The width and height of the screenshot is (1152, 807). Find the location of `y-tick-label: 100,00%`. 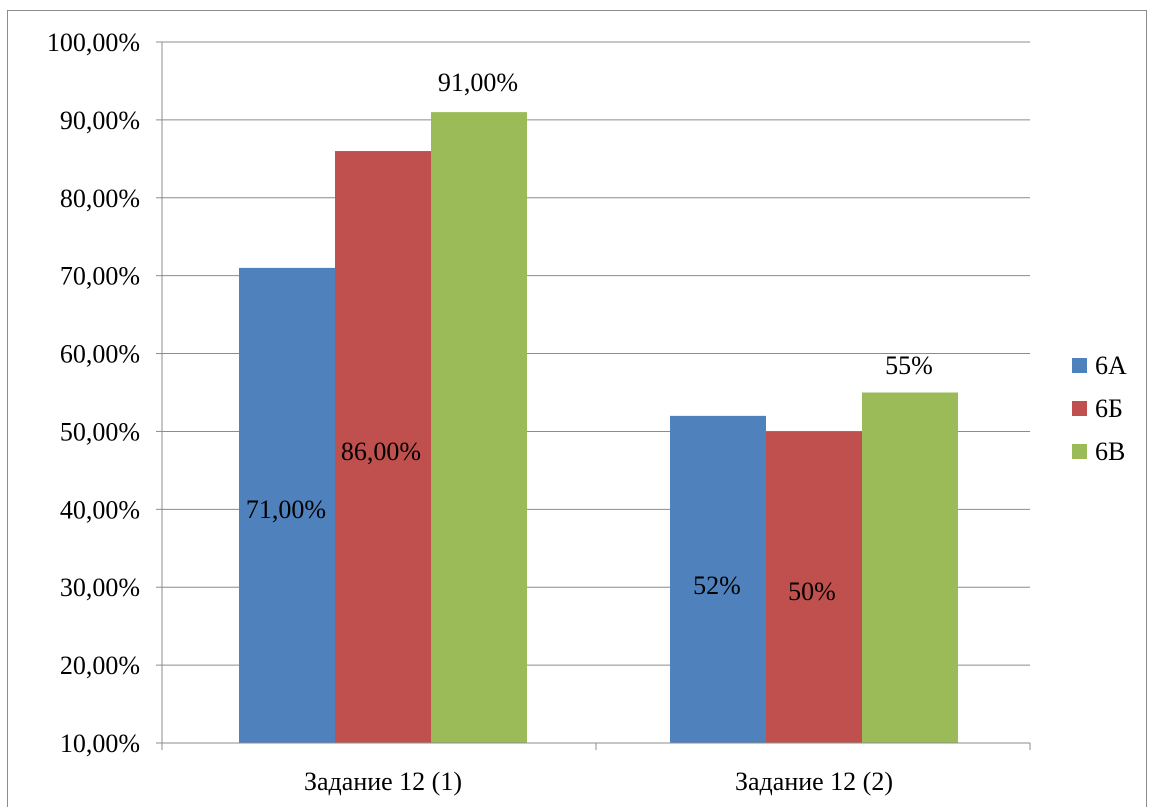

y-tick-label: 100,00% is located at coordinates (93, 42).